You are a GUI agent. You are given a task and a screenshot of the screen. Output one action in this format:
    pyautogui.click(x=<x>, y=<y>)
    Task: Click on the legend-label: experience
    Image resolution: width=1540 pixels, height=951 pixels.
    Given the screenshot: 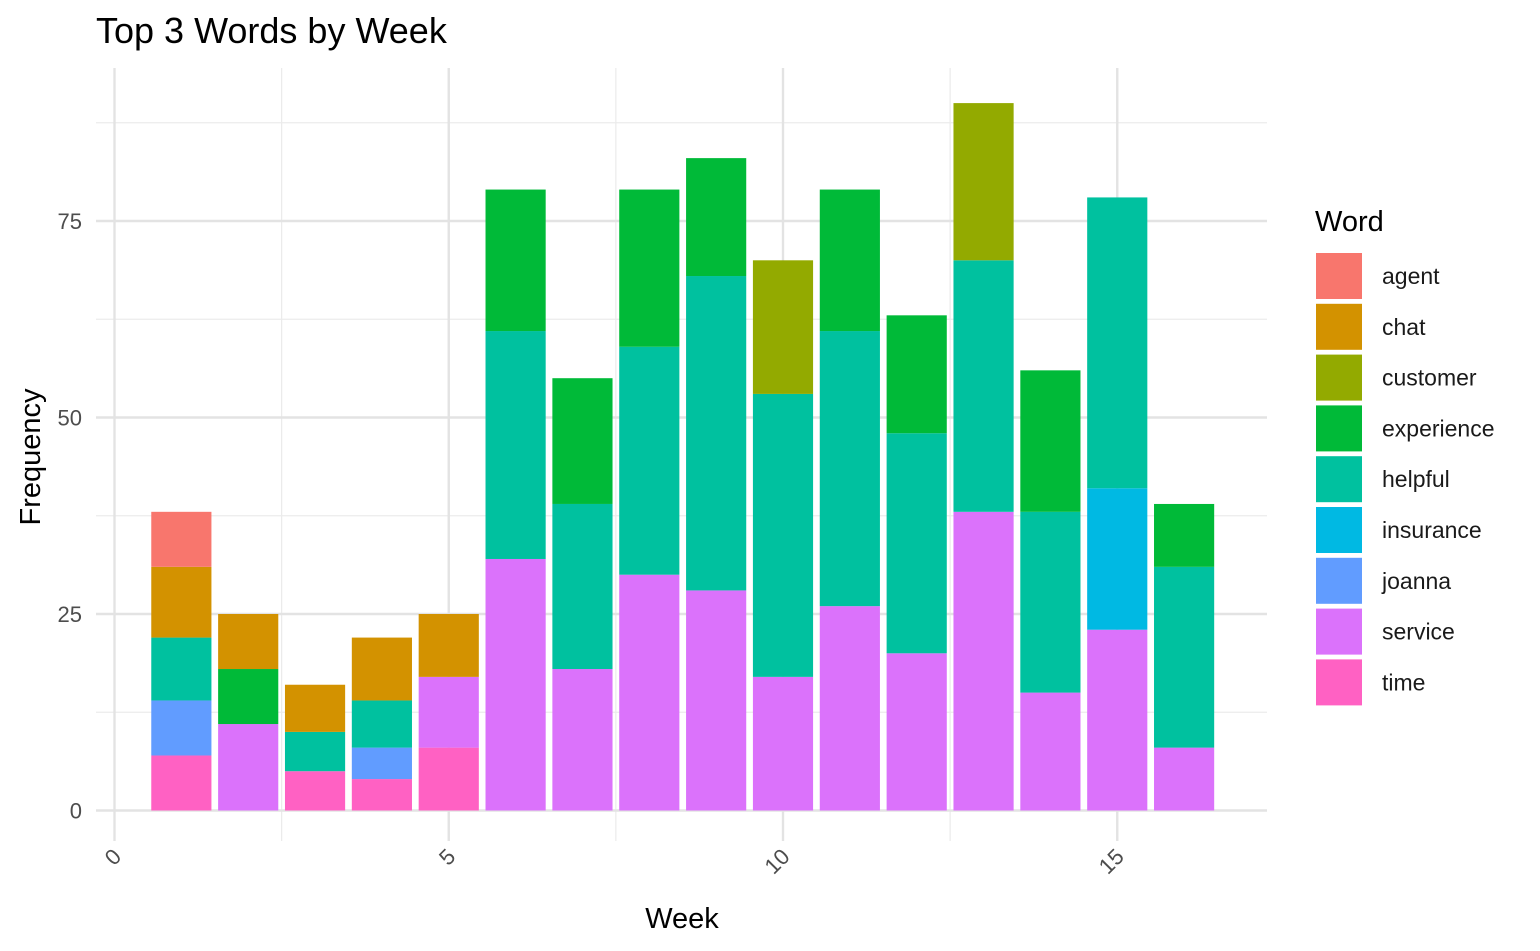 What is the action you would take?
    pyautogui.click(x=1438, y=428)
    